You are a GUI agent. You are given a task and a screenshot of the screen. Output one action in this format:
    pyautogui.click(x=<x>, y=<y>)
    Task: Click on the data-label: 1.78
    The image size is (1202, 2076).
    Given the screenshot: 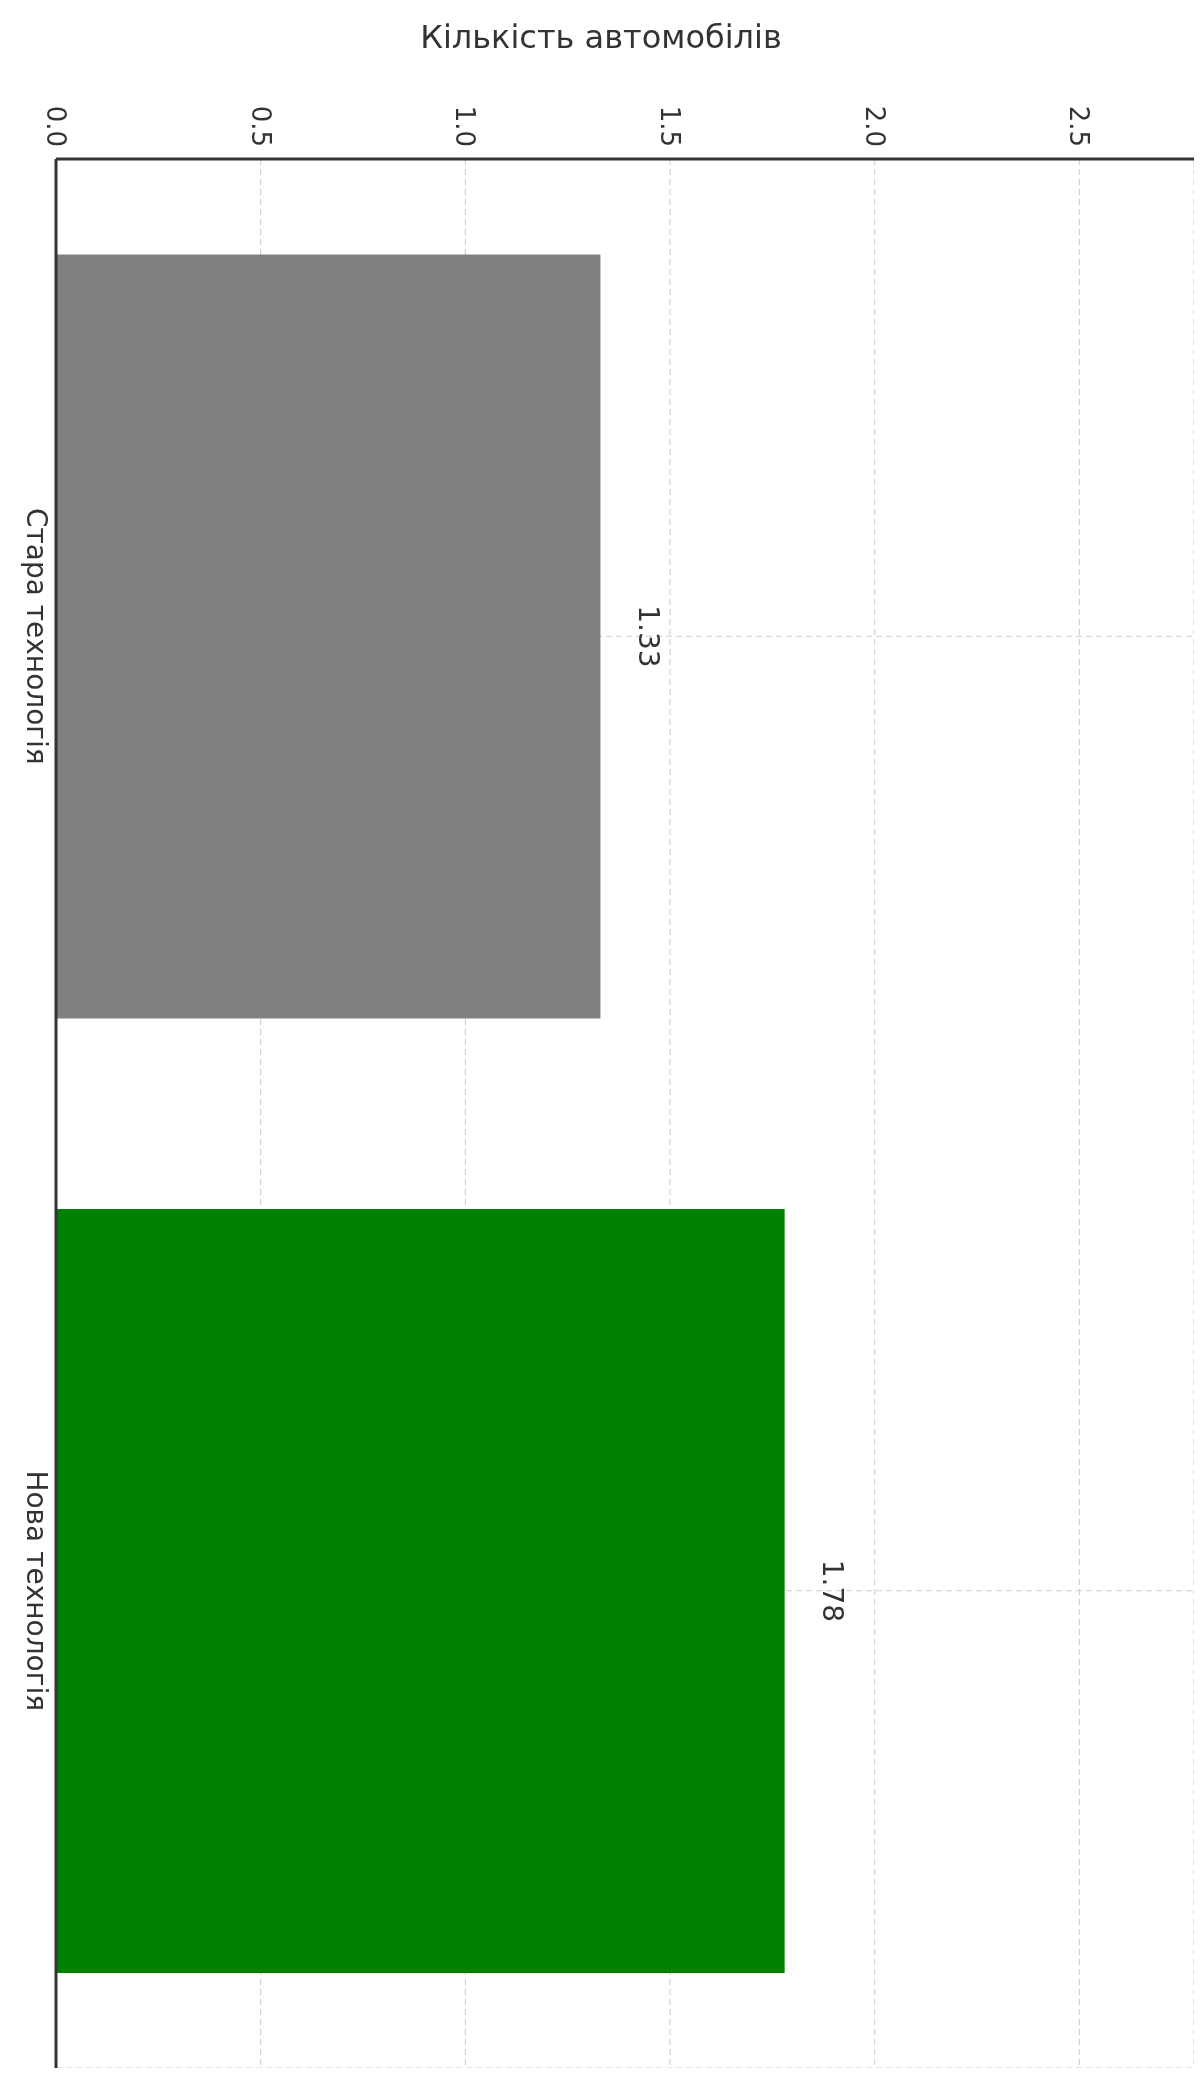 What is the action you would take?
    pyautogui.click(x=833, y=1591)
    